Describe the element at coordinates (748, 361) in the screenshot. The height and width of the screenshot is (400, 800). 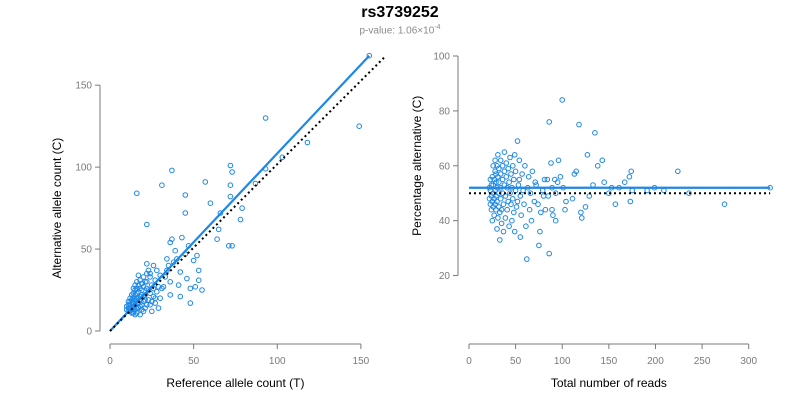
I see `x-tick-label: 300` at that location.